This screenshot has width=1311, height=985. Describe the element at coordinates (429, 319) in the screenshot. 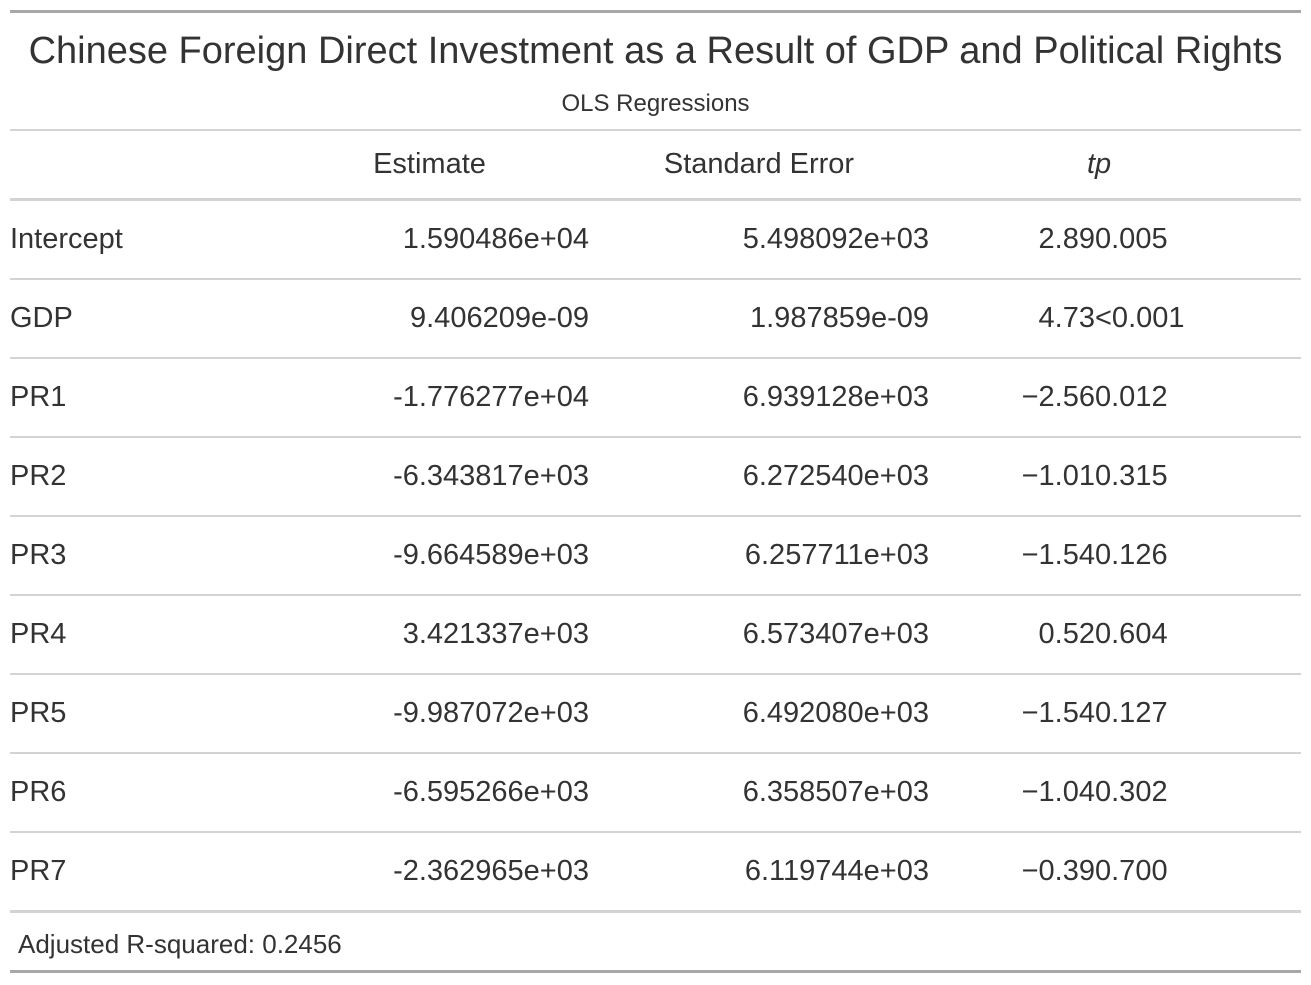

I see `row-estimate: 9.406209e-09` at that location.